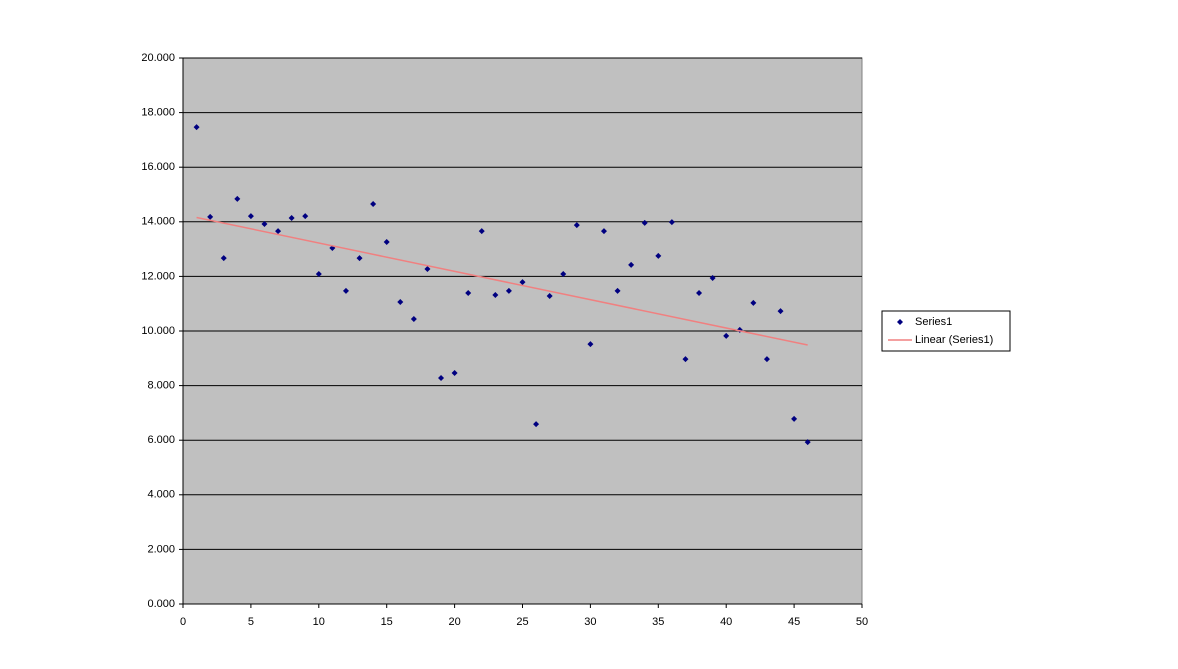  What do you see at coordinates (161, 495) in the screenshot?
I see `y-tick-label: 4.000` at bounding box center [161, 495].